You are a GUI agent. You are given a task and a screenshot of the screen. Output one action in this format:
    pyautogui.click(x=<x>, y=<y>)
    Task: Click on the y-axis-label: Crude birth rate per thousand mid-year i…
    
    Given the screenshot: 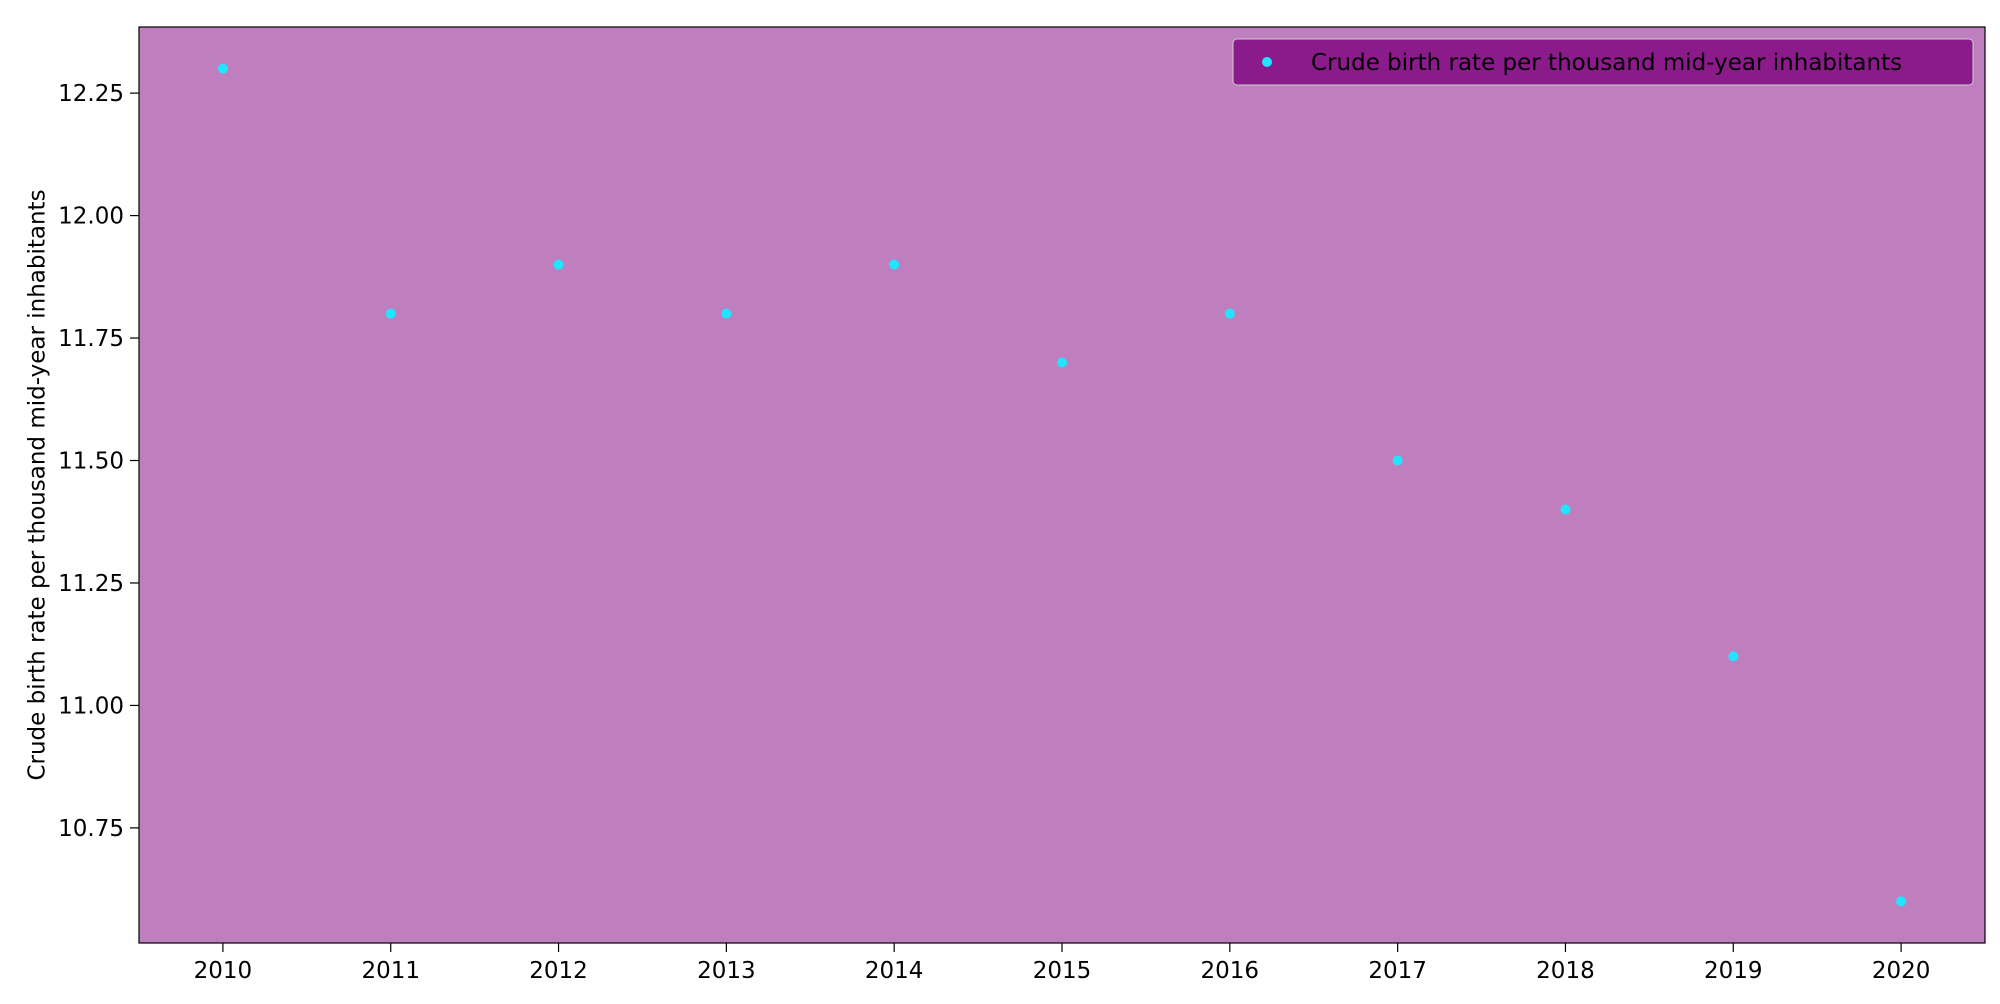 What is the action you would take?
    pyautogui.click(x=38, y=484)
    